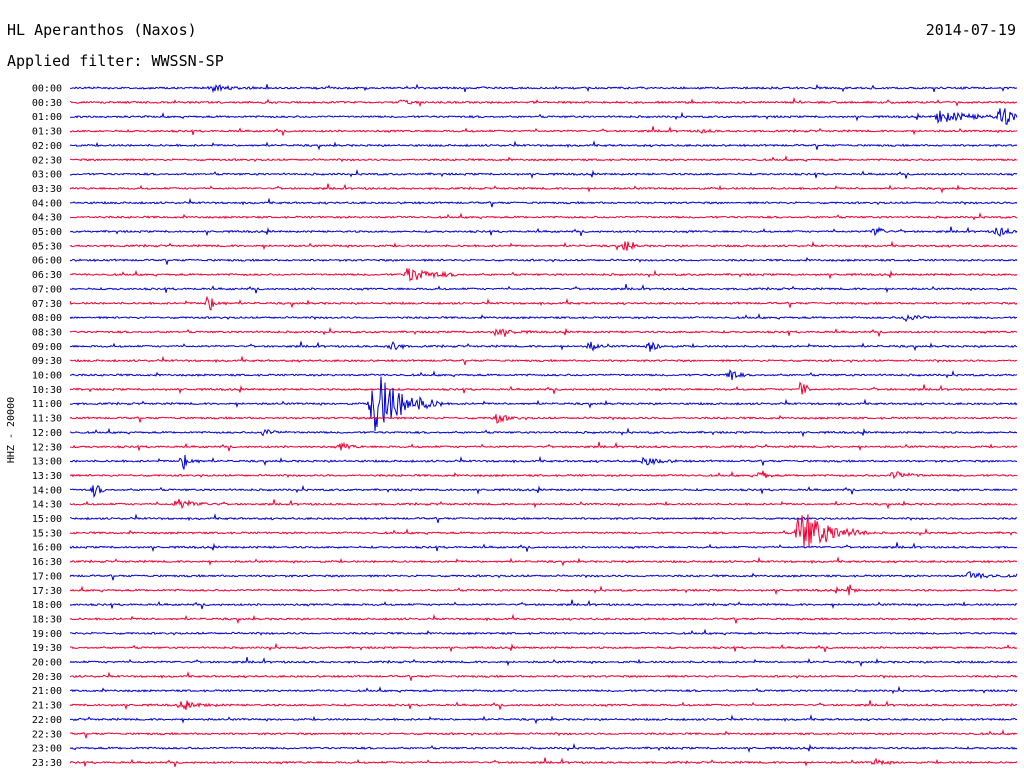  I want to click on row-time-label: 17:00, so click(47, 576).